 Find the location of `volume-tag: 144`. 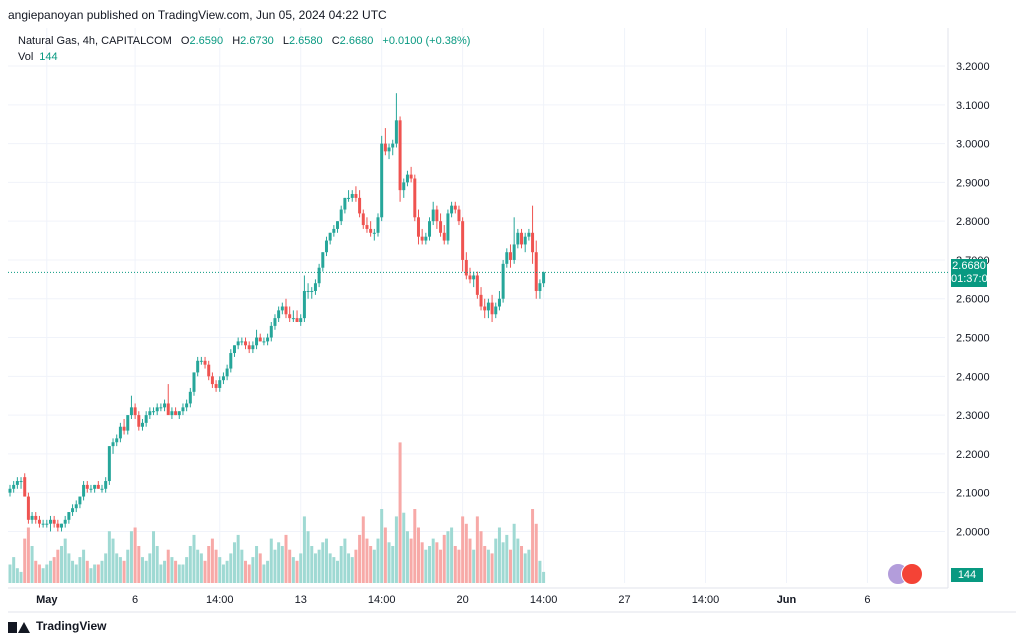

volume-tag: 144 is located at coordinates (967, 575).